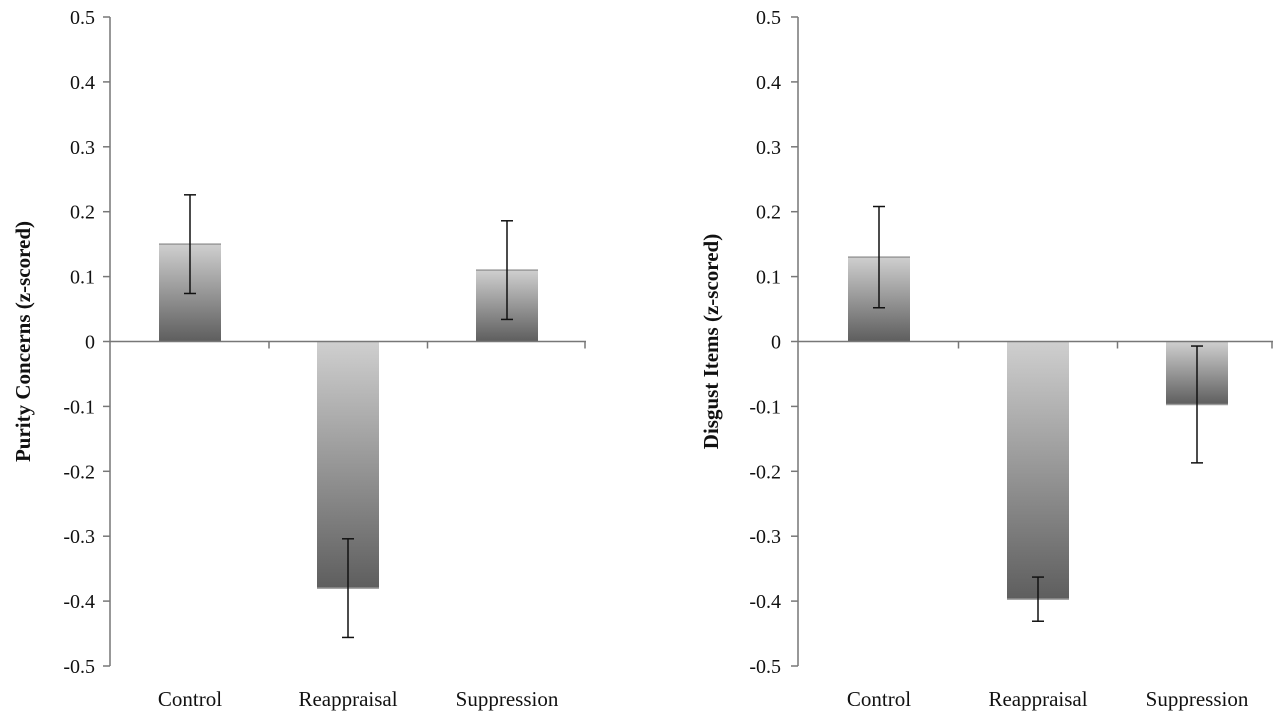  I want to click on y-axis-title: Purity Concerns (z-scored), so click(23, 341).